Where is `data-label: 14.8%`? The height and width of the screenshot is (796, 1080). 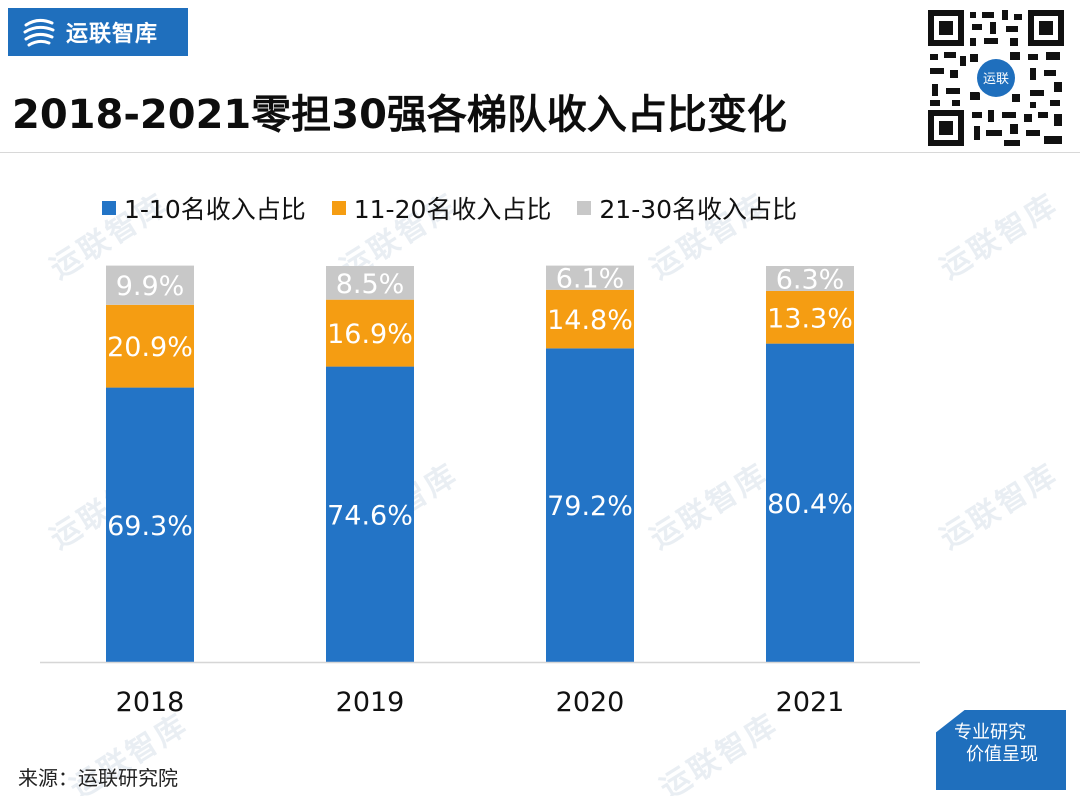 data-label: 14.8% is located at coordinates (590, 320).